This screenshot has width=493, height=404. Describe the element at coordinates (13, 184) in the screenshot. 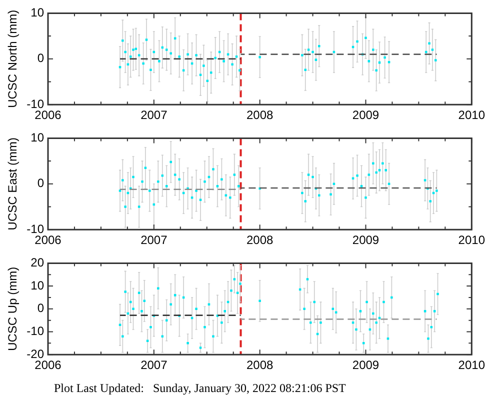

I see `y-axis-title: UCSC East (mm)` at that location.